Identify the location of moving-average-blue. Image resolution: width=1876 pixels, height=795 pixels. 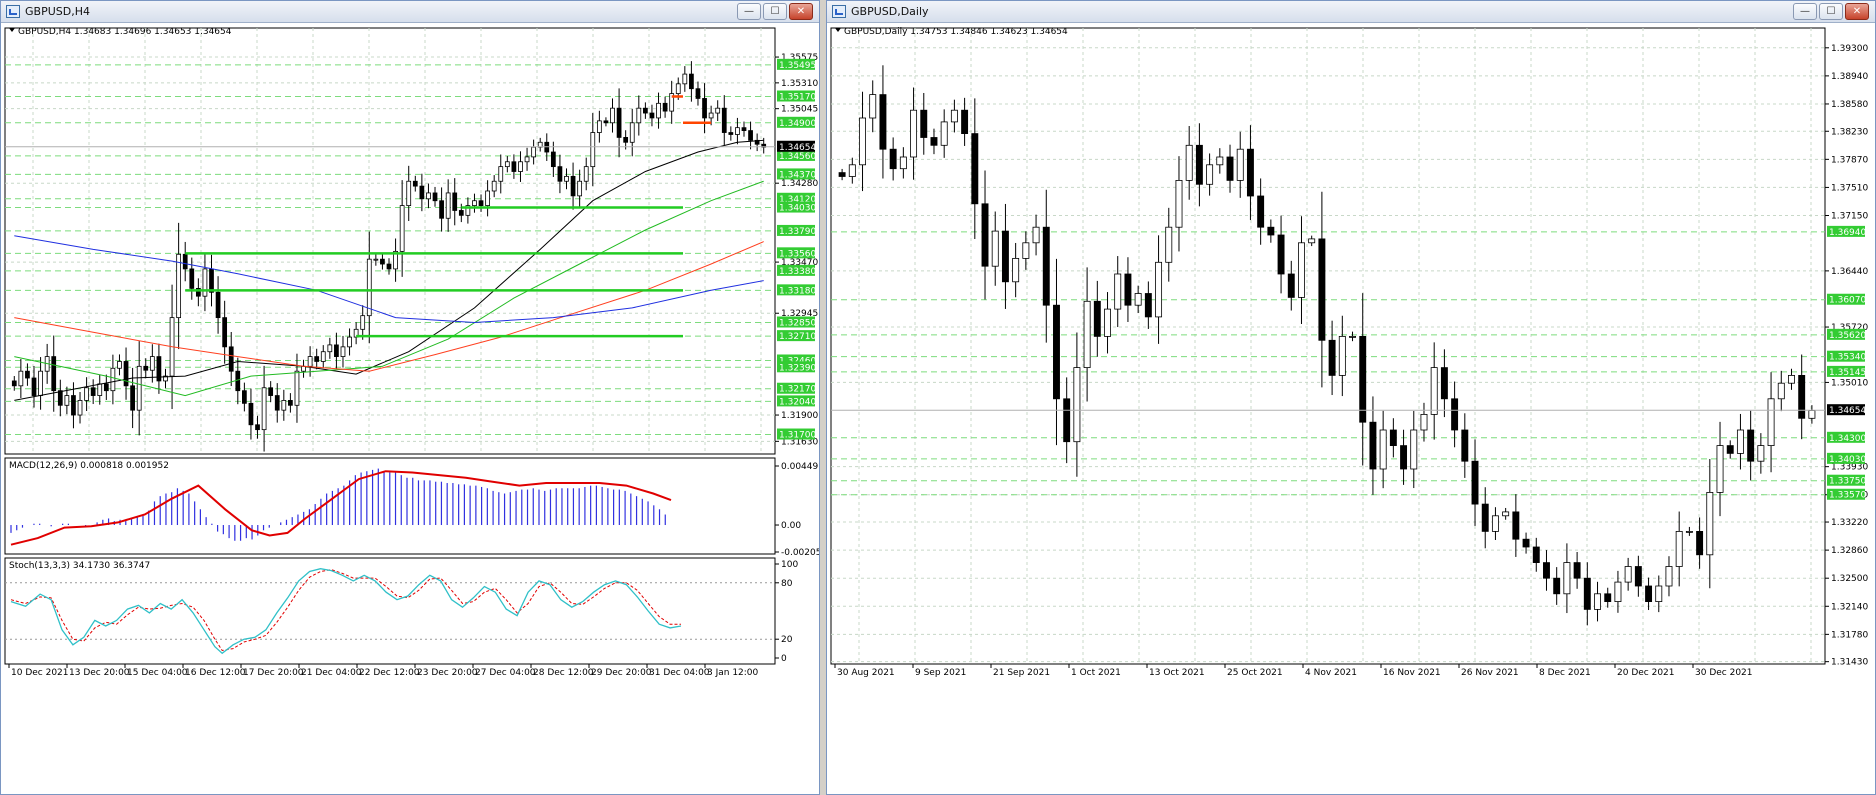
(389, 279).